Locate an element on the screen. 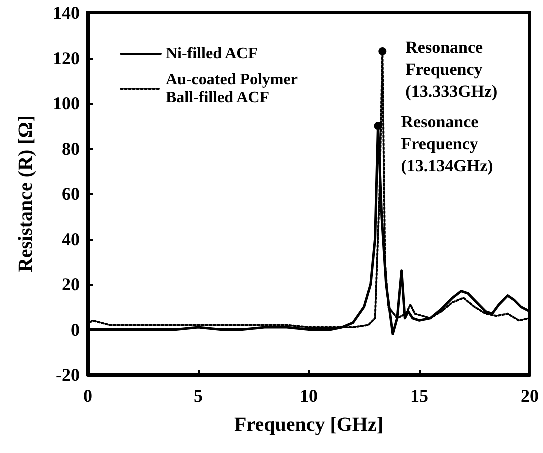 The image size is (543, 453). y-axis-title: Resistance (R) [Ω] is located at coordinates (26, 194).